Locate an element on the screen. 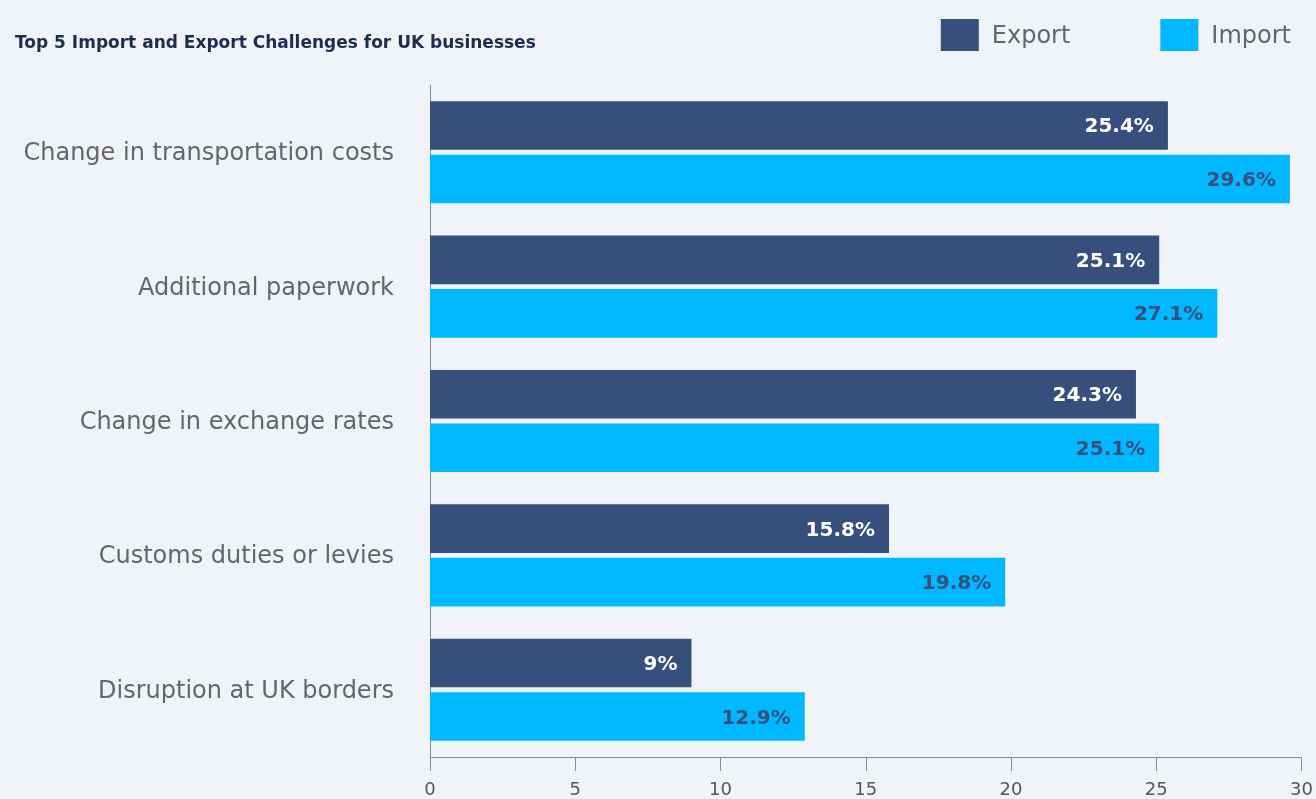 This screenshot has width=1316, height=799. x-tick-label: 20 is located at coordinates (1011, 788).